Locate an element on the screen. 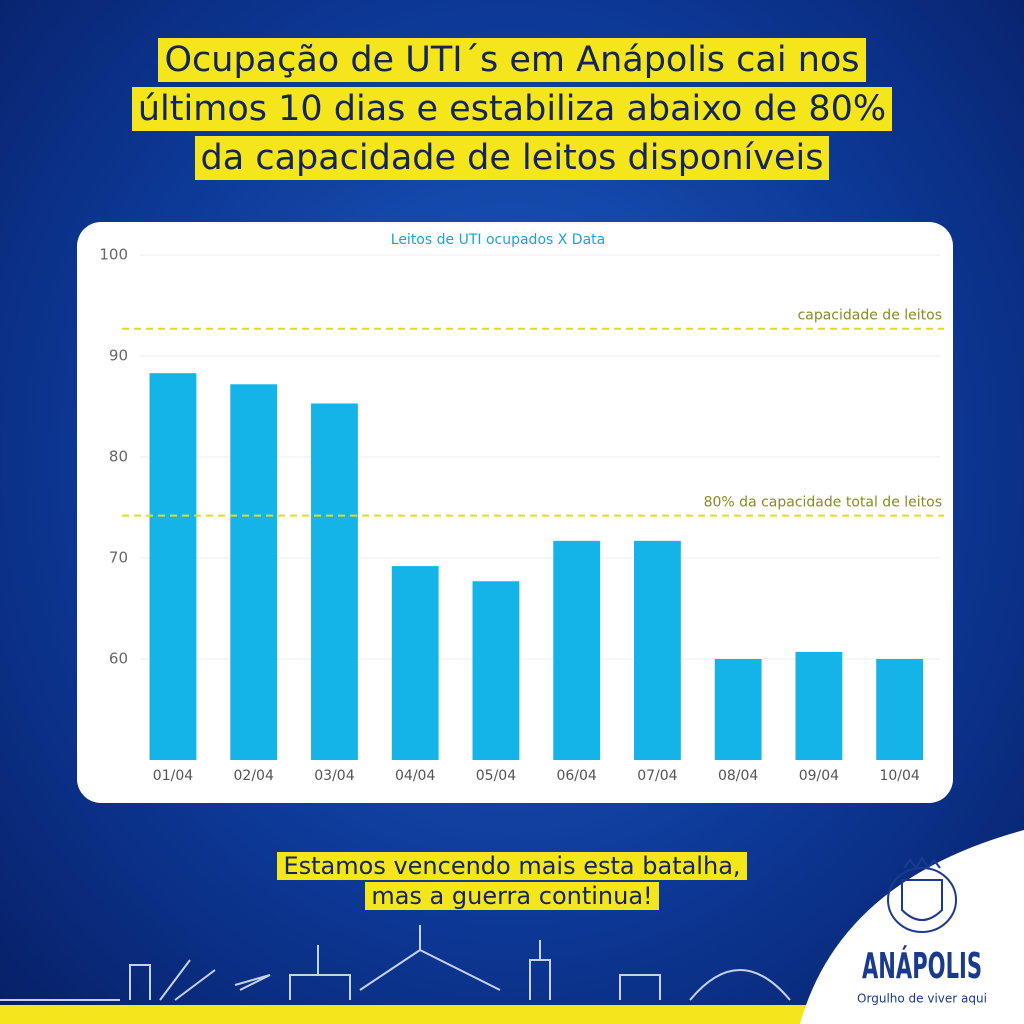  x-tick-label: 01/04 is located at coordinates (173, 776).